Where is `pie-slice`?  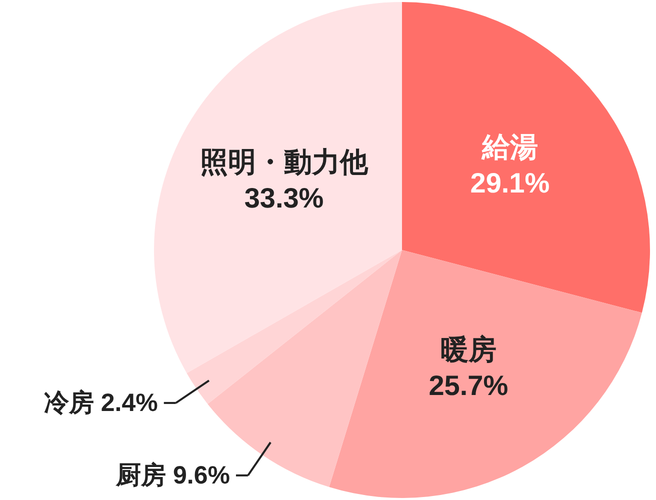
pie-slice is located at coordinates (294, 327).